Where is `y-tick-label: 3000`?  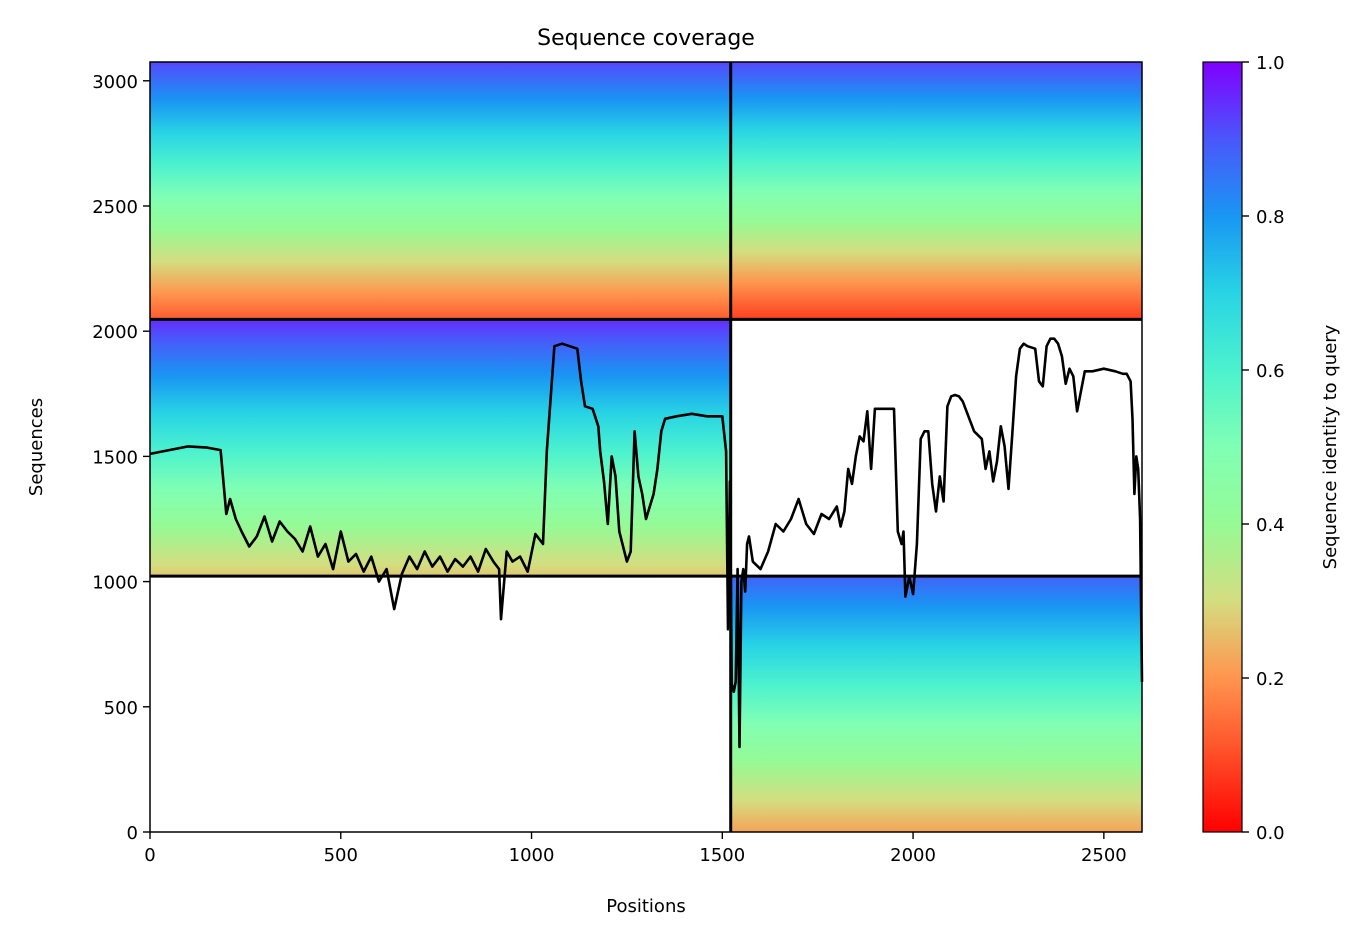
y-tick-label: 3000 is located at coordinates (115, 82).